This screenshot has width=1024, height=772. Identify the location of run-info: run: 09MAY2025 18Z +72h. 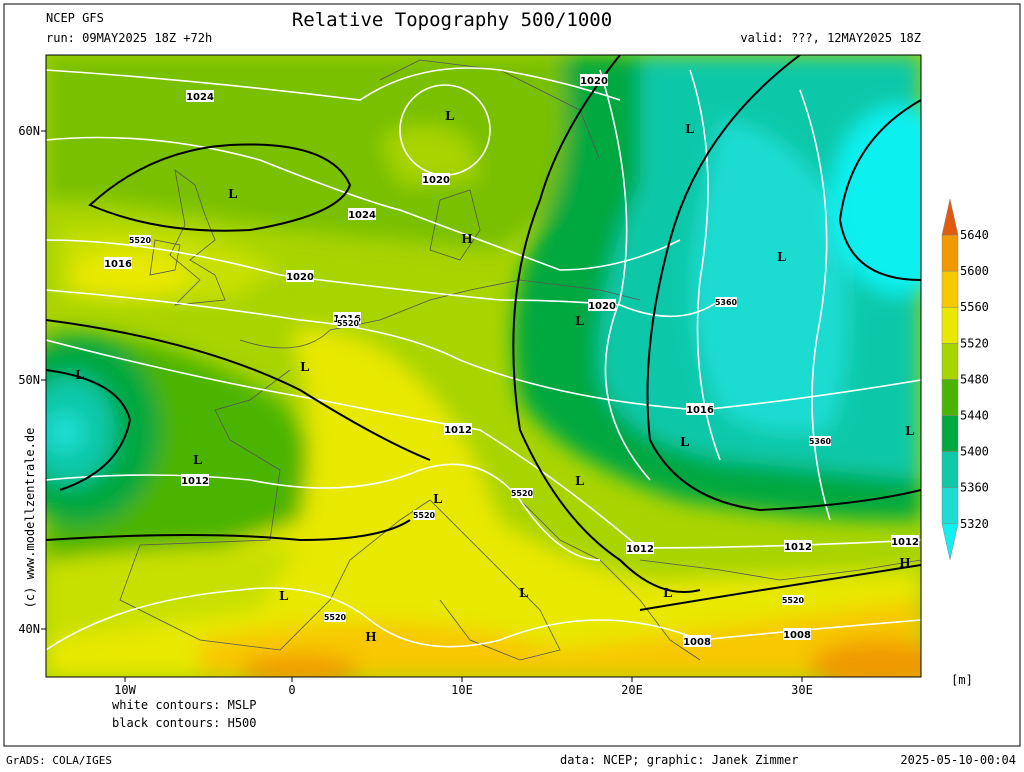
(129, 38).